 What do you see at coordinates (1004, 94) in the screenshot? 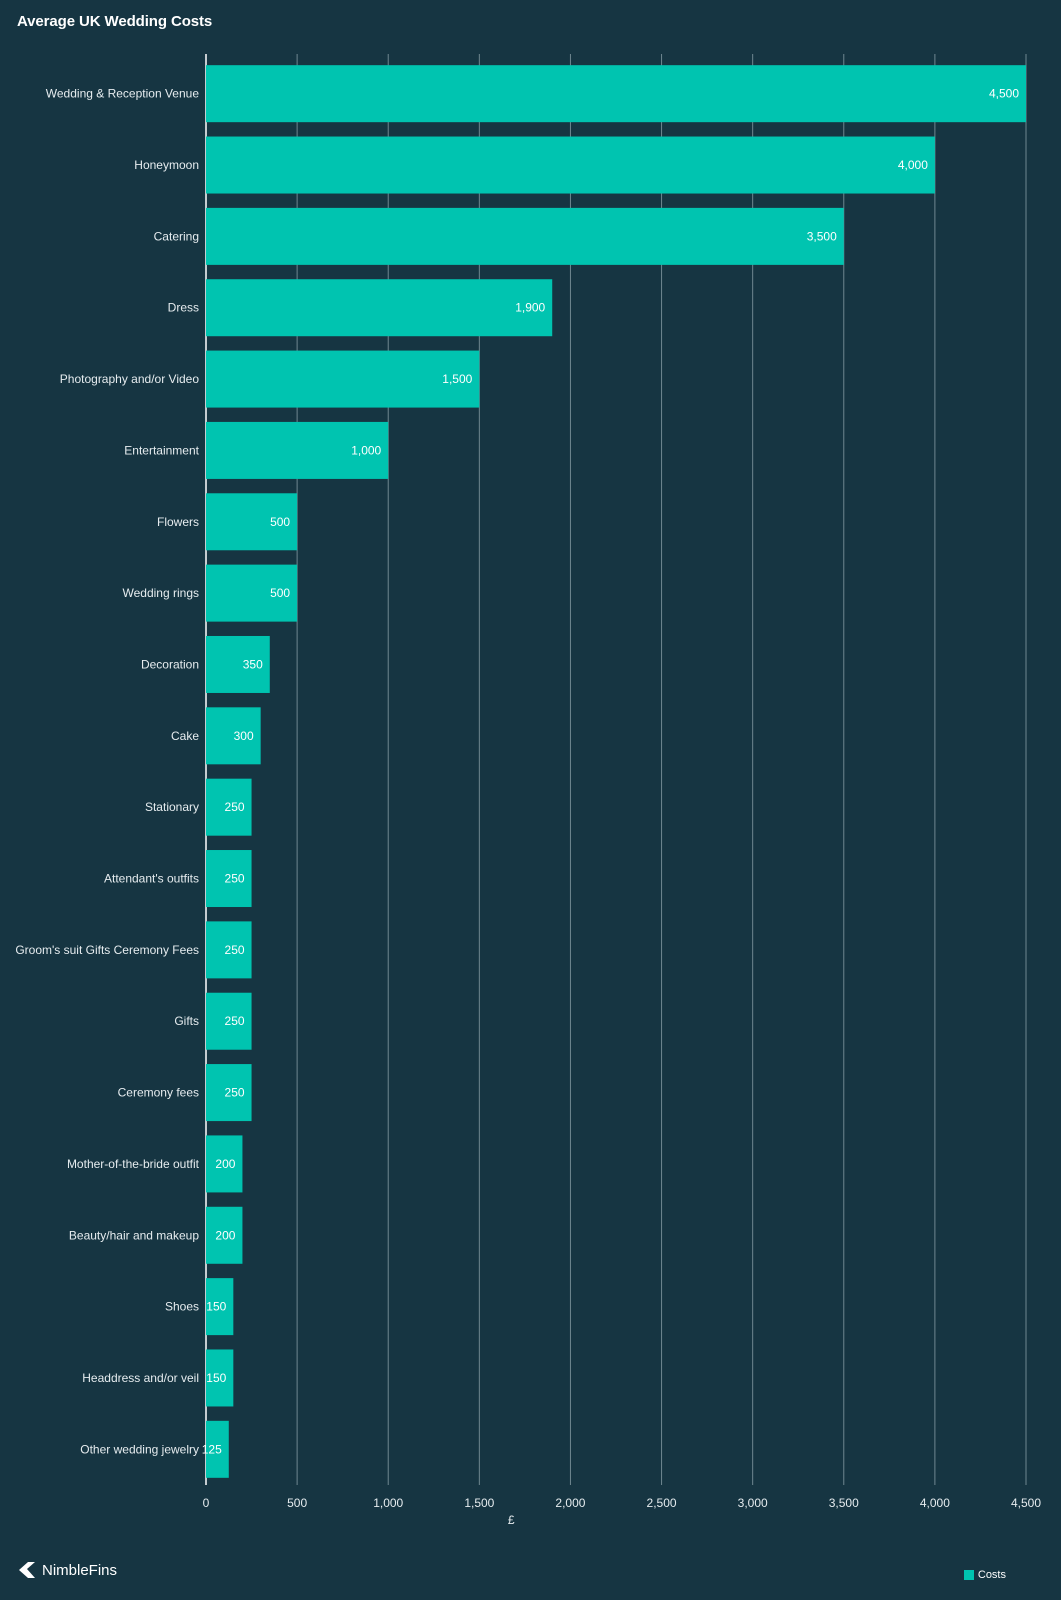
I see `value-label: 4,500` at bounding box center [1004, 94].